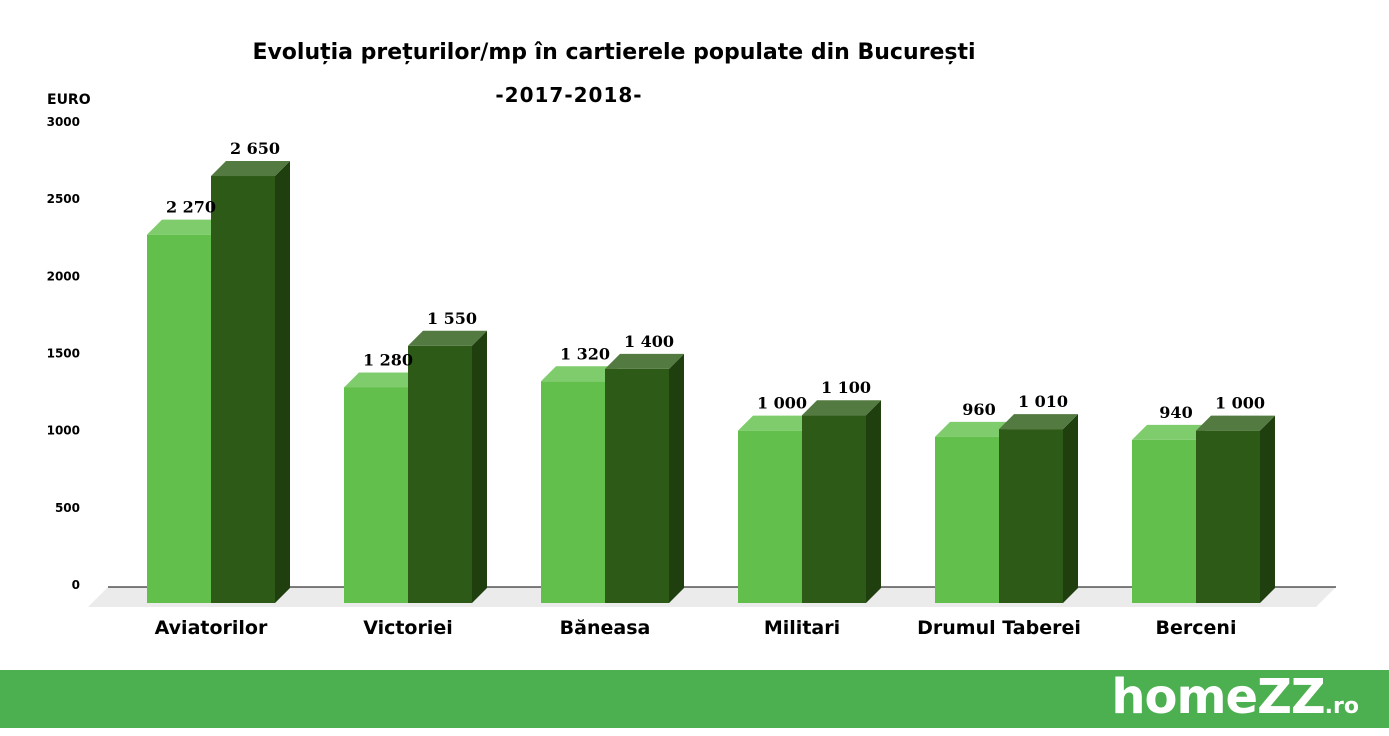  I want to click on category-label: Berceni, so click(1196, 628).